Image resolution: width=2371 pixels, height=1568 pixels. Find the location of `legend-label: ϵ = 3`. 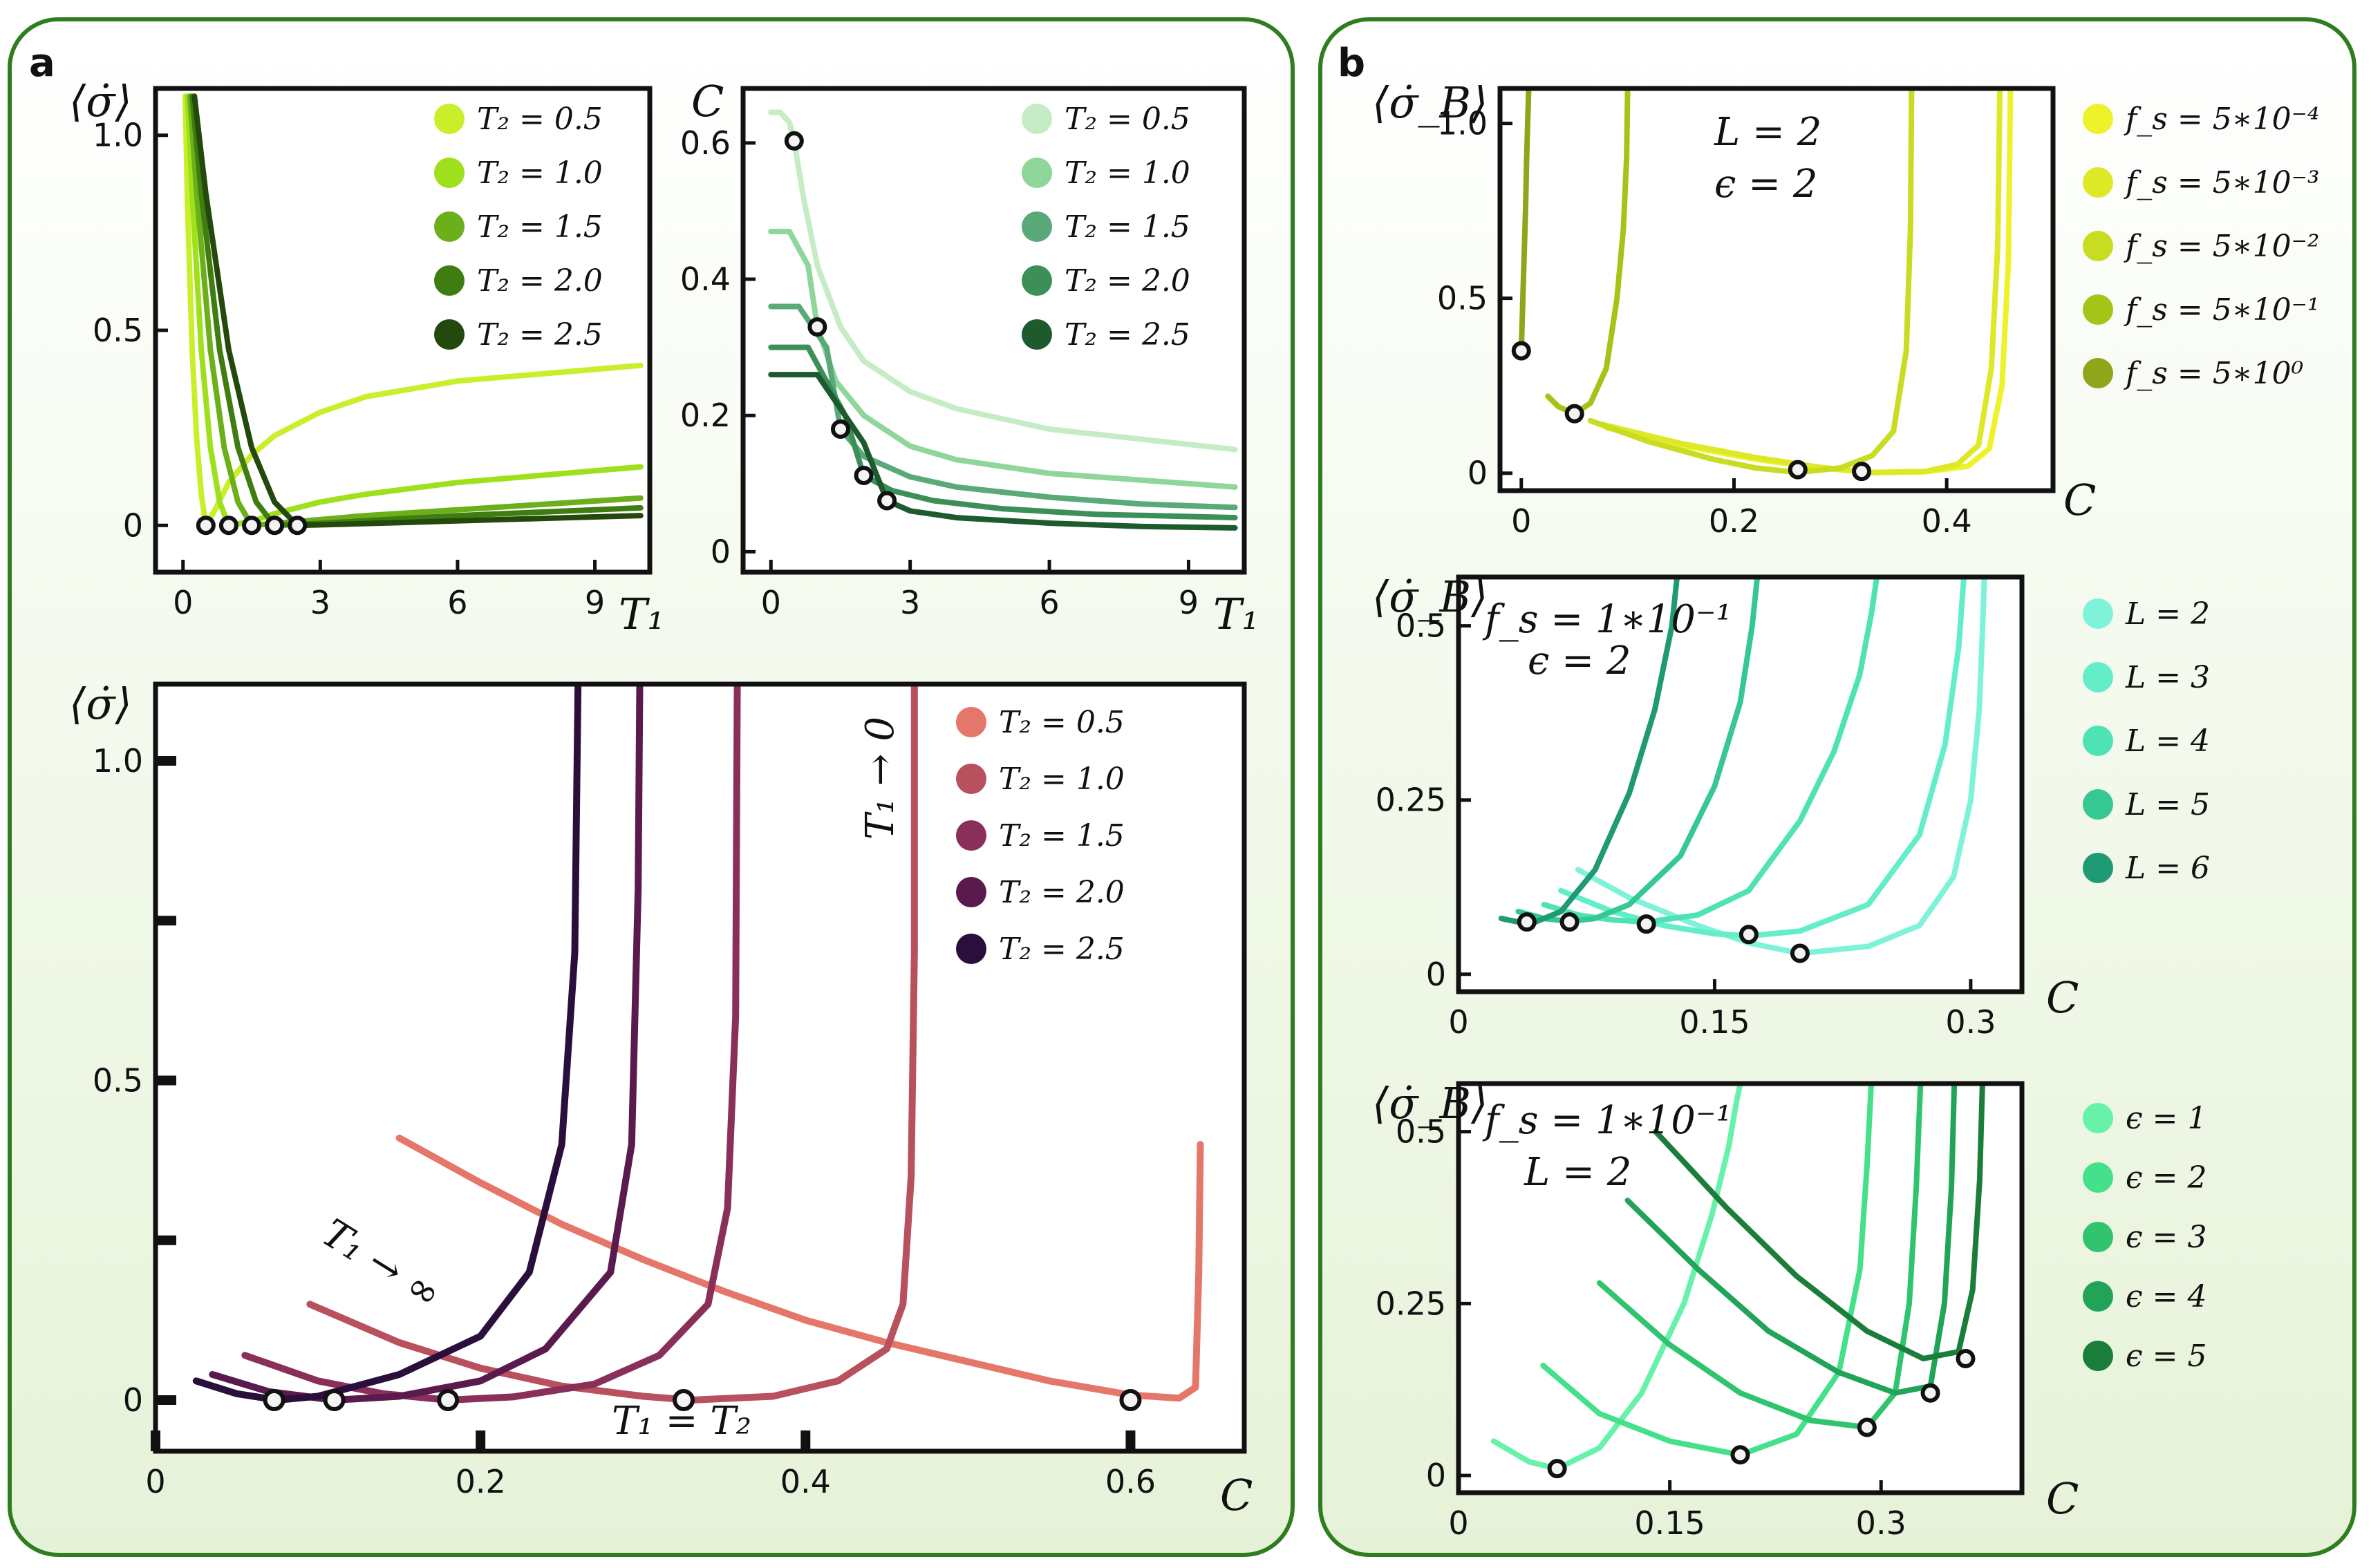

legend-label: ϵ = 3 is located at coordinates (2166, 1237).